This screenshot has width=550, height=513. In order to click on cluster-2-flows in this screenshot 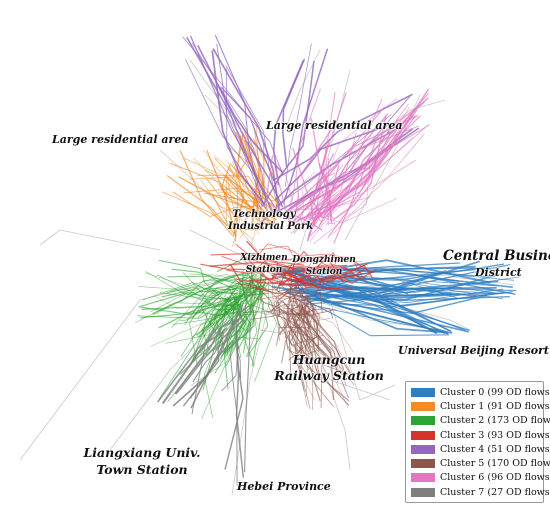, I will do `click(206, 339)`.